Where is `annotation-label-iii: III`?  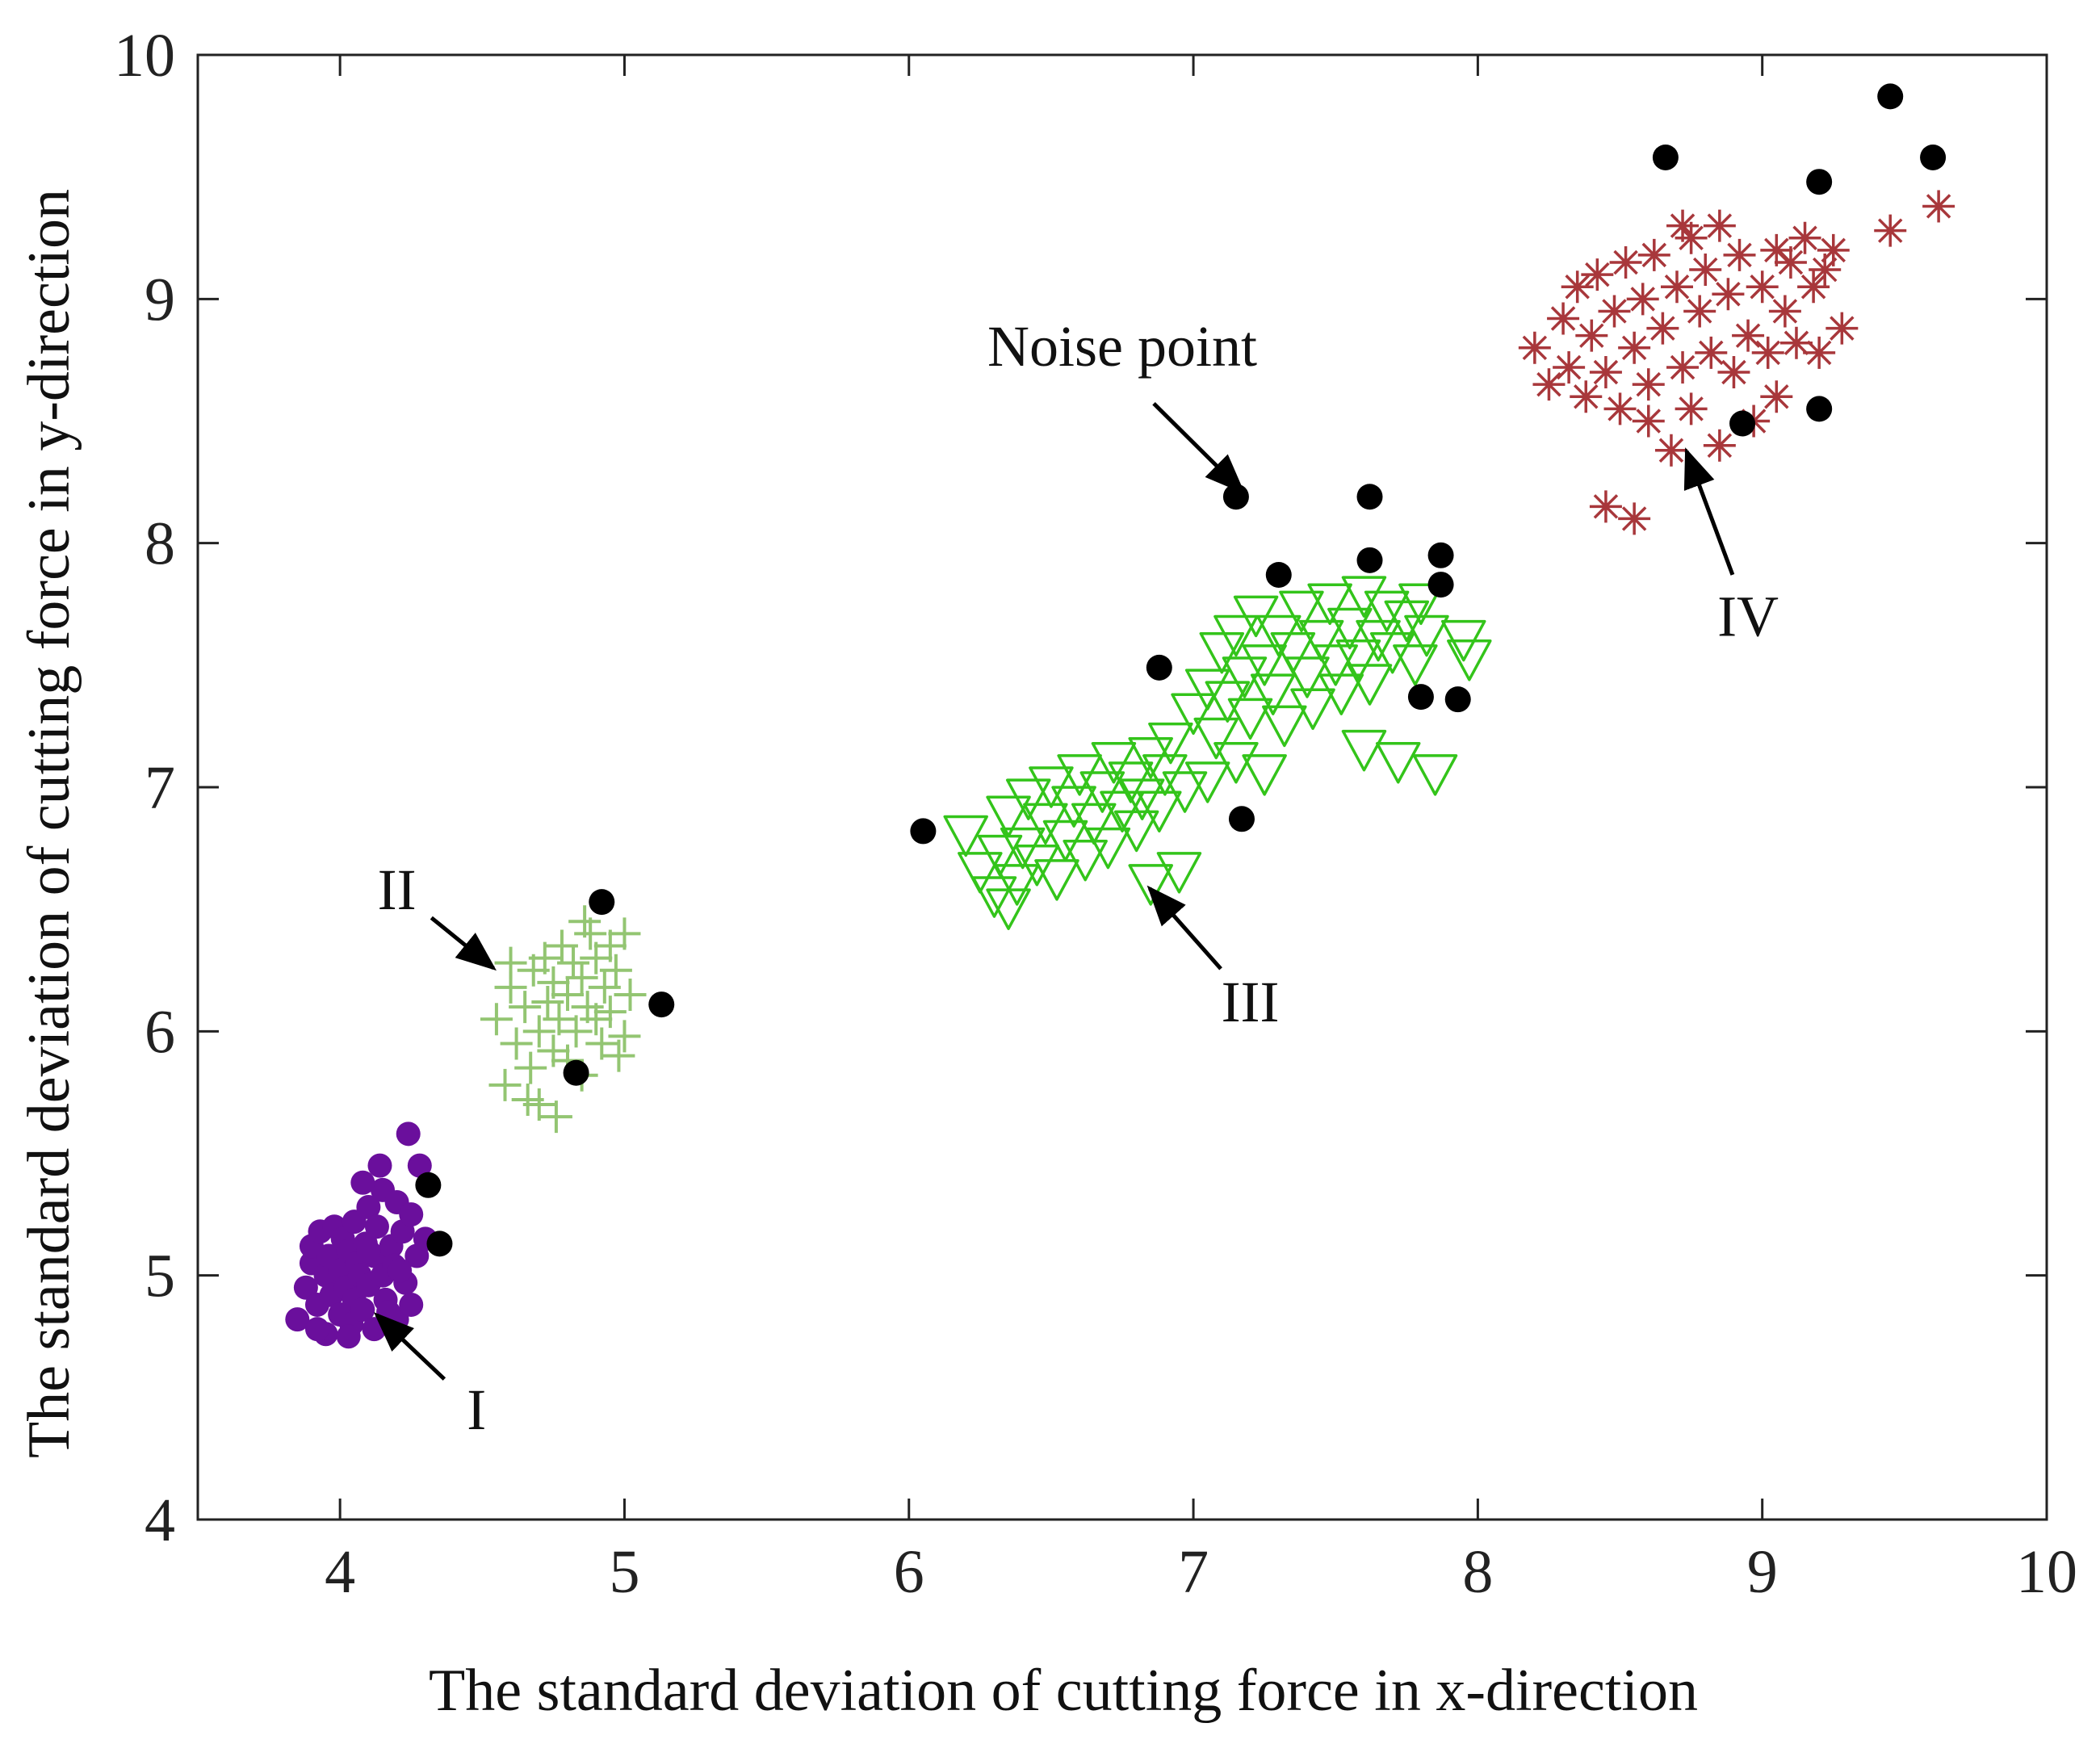 annotation-label-iii: III is located at coordinates (1251, 1002).